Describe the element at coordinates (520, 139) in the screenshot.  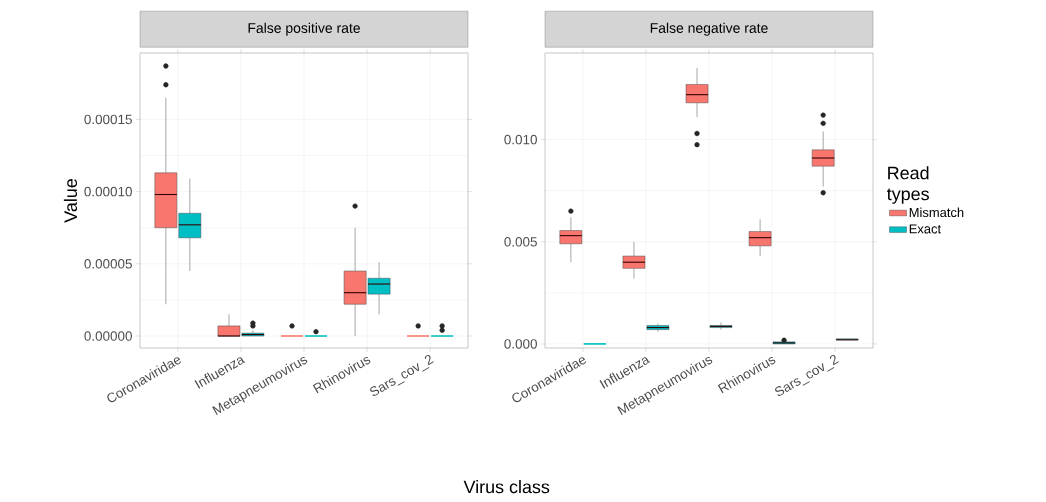
I see `y-tick-label: 0.010` at that location.